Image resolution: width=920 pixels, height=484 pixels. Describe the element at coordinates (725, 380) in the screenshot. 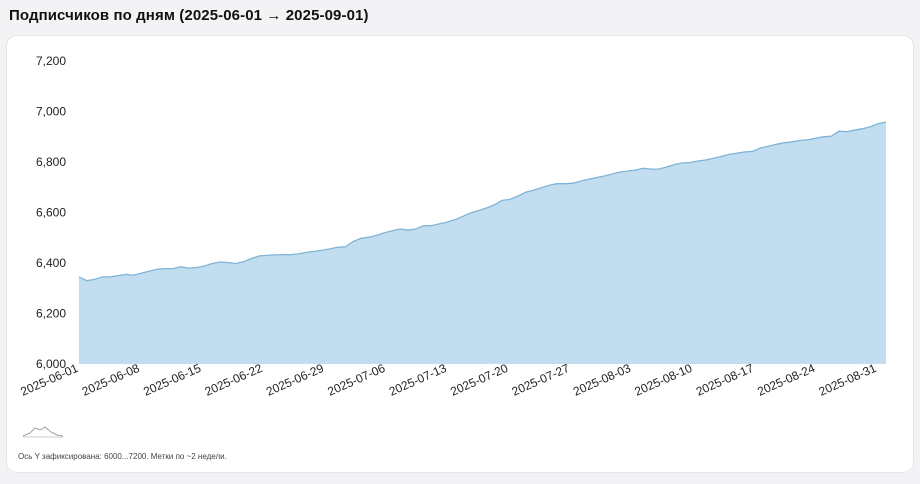

I see `x-tick-label: 2025-08-17` at that location.